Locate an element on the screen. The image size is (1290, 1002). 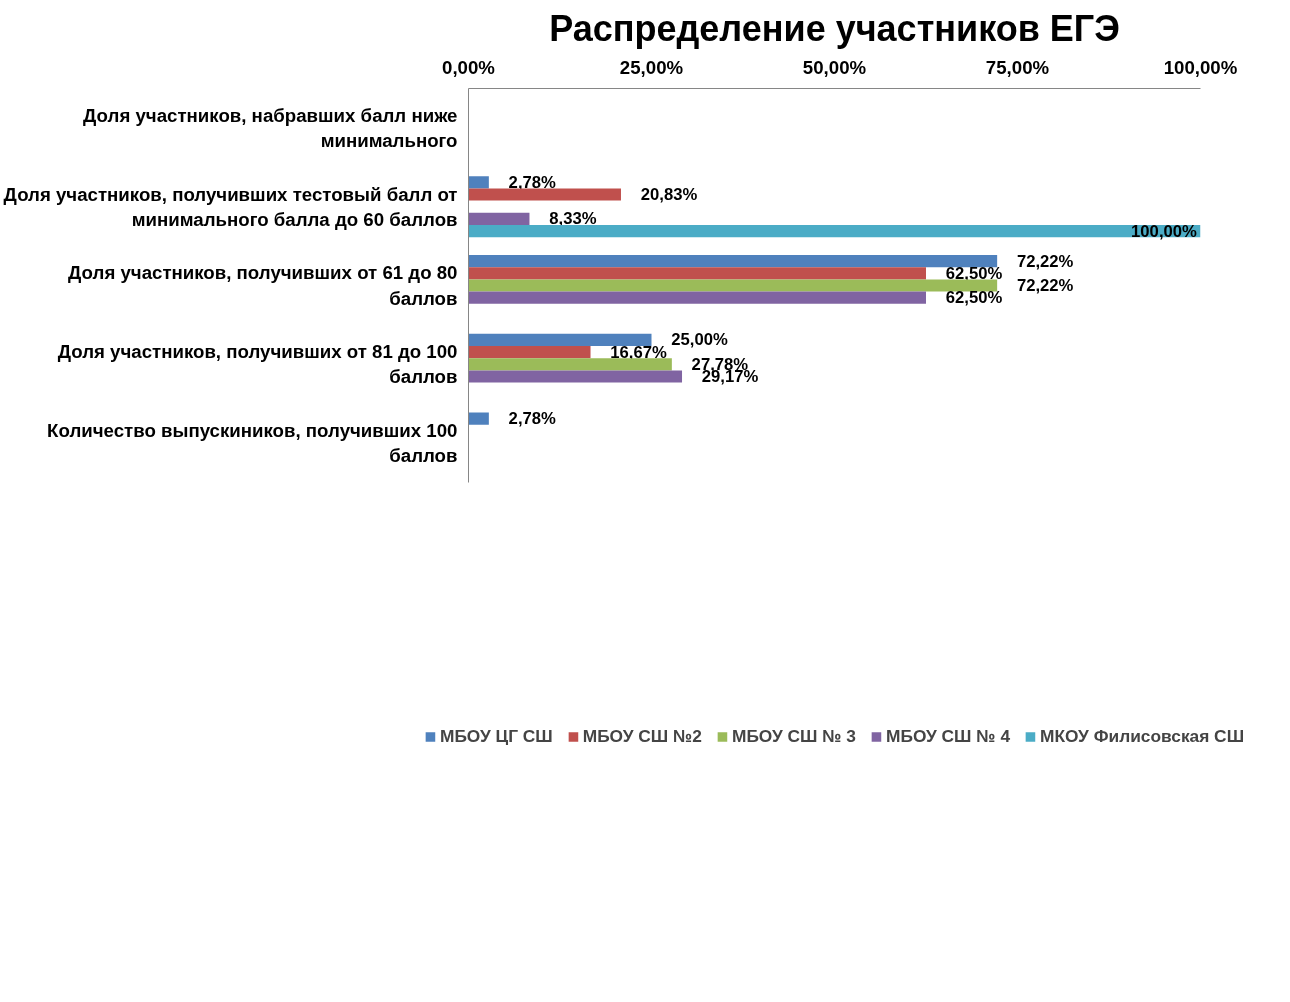
x-tick-label: 75,00% is located at coordinates (1017, 67).